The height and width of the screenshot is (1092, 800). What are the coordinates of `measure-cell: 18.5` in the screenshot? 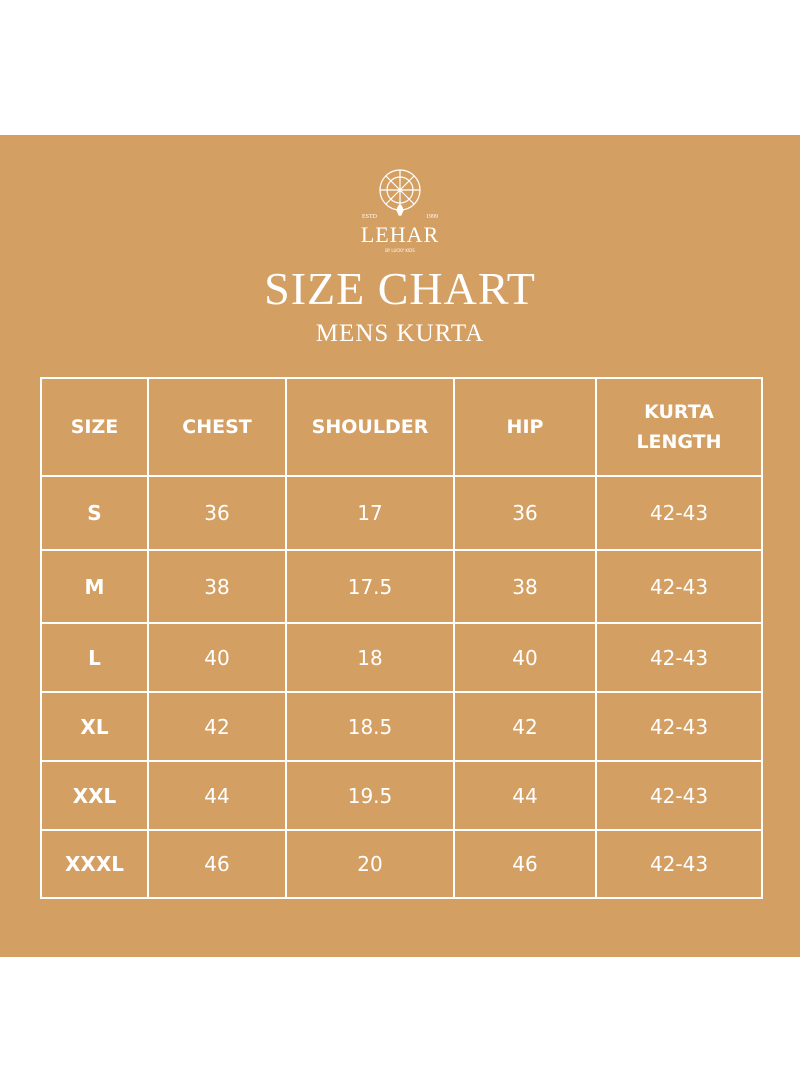 It's located at (370, 726).